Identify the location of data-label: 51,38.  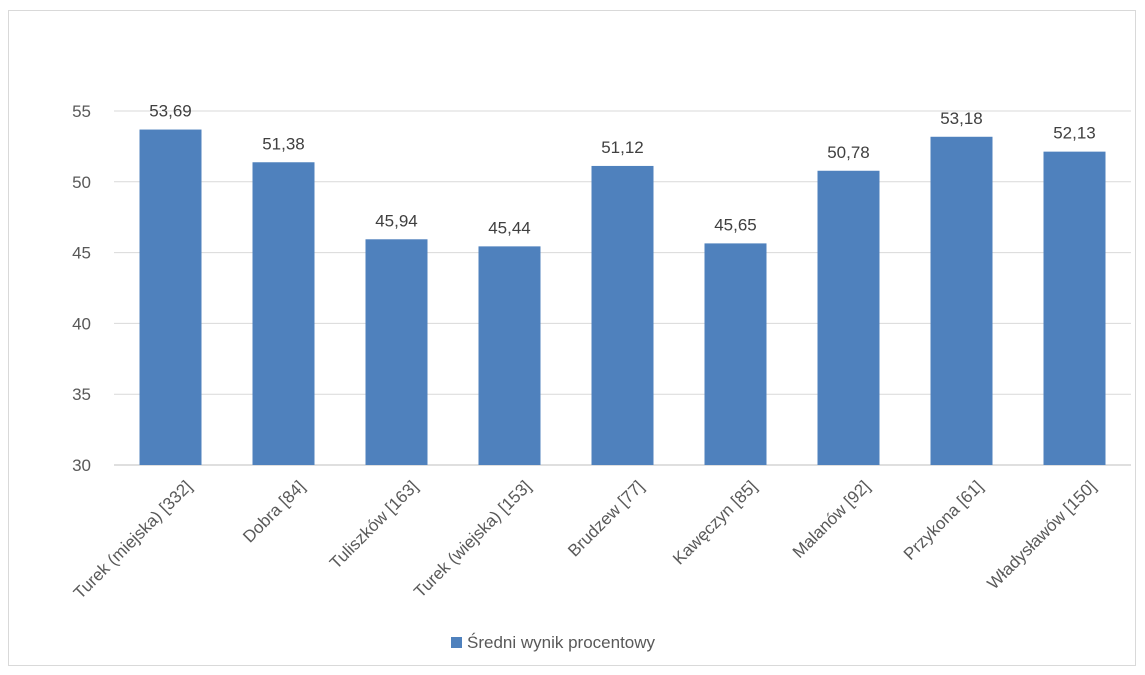
(283, 143).